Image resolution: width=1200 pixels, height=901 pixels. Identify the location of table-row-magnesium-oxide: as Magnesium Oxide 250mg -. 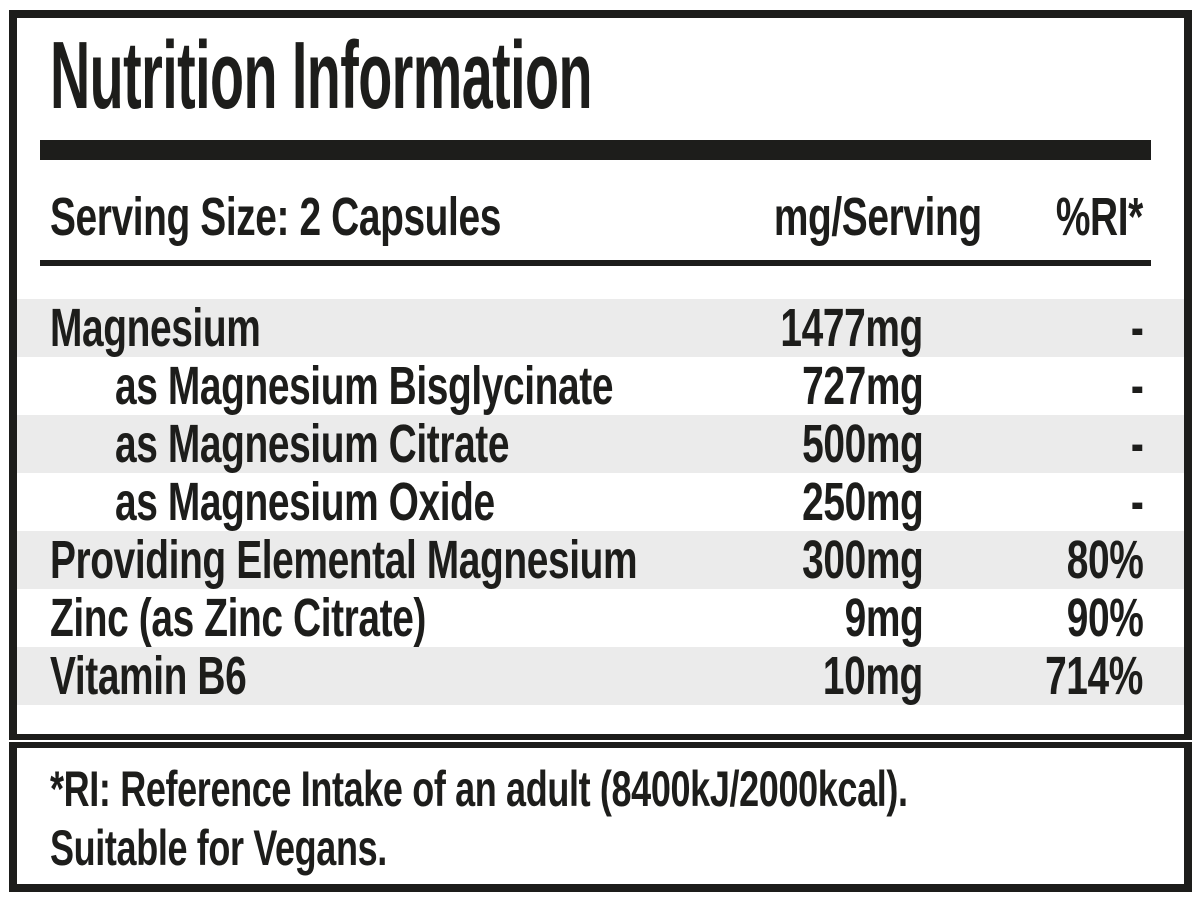
(600, 502).